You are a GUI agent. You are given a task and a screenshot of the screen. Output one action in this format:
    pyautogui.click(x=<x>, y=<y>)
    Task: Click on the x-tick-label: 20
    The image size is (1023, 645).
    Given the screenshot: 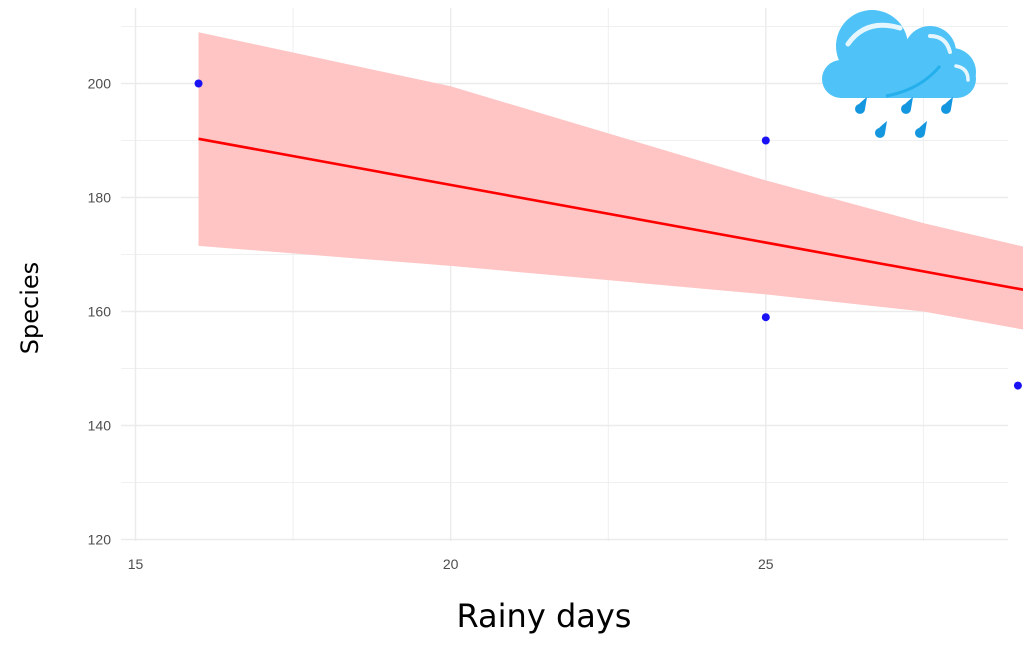 What is the action you would take?
    pyautogui.click(x=451, y=564)
    